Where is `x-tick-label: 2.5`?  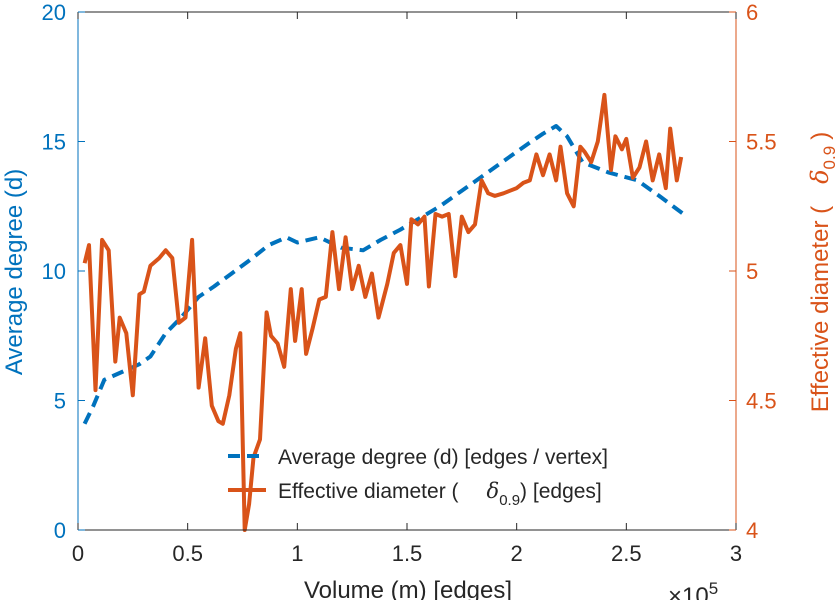
x-tick-label: 2.5 is located at coordinates (626, 553).